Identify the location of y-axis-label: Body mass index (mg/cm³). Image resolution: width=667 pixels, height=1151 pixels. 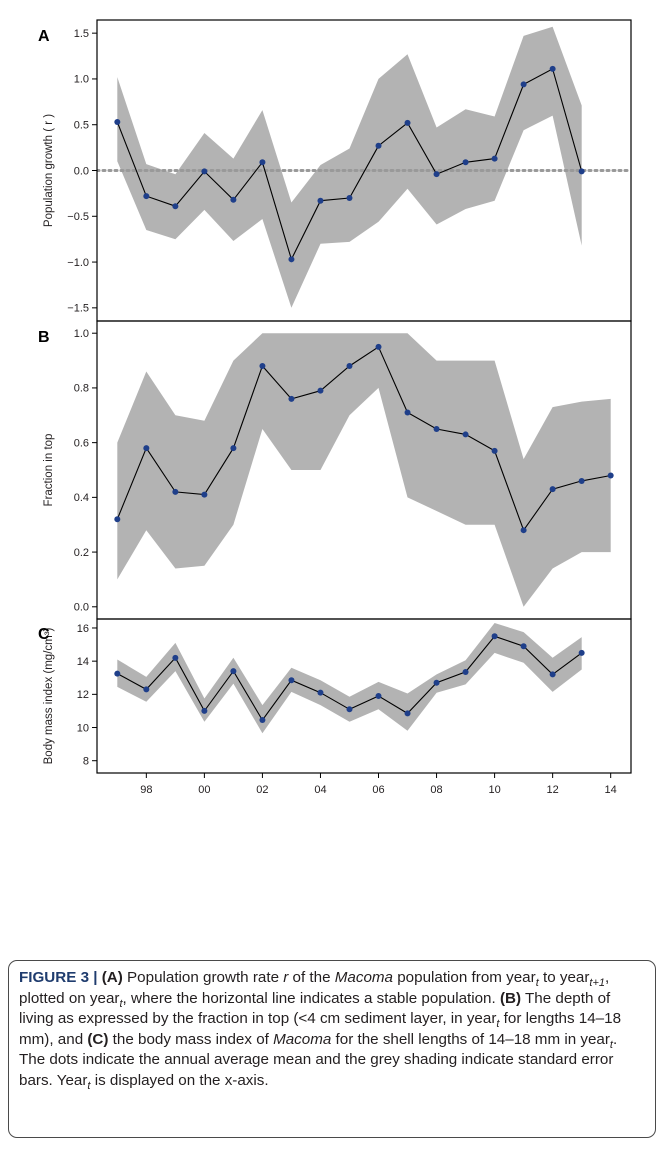
(49, 695).